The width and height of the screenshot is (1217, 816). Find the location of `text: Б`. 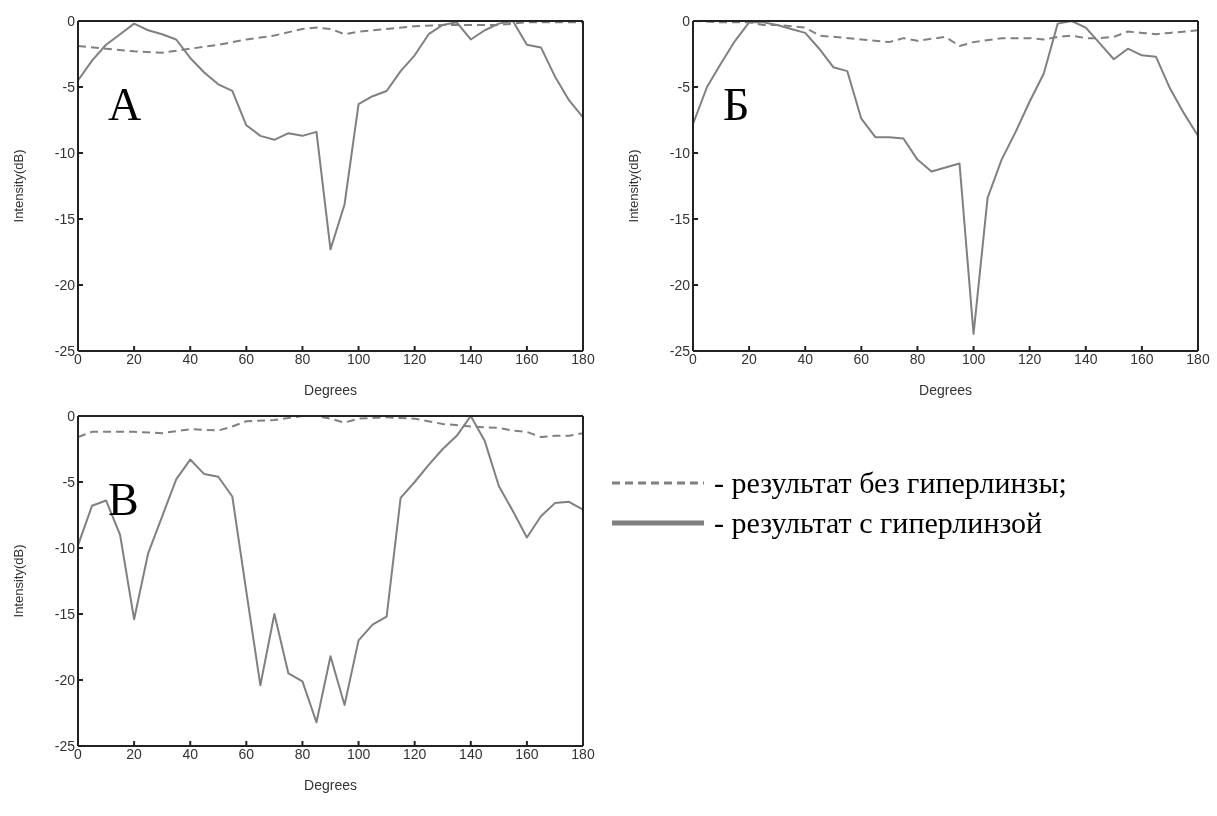

text: Б is located at coordinates (736, 104).